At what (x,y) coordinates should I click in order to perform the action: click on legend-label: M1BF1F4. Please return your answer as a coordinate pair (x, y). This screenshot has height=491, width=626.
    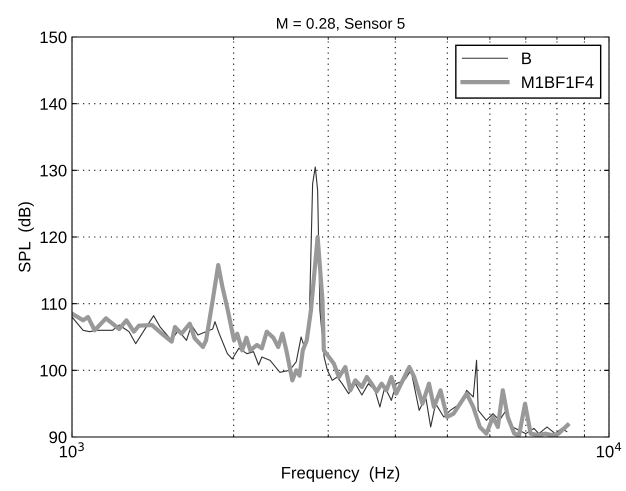
    Looking at the image, I should click on (558, 82).